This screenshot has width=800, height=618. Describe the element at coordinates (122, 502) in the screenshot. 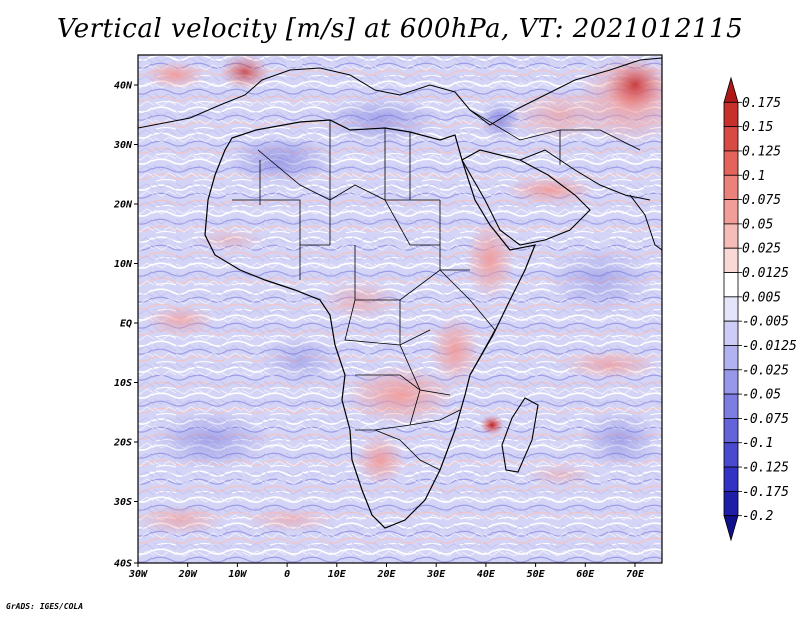

I see `lat-tick-label: 30S` at that location.